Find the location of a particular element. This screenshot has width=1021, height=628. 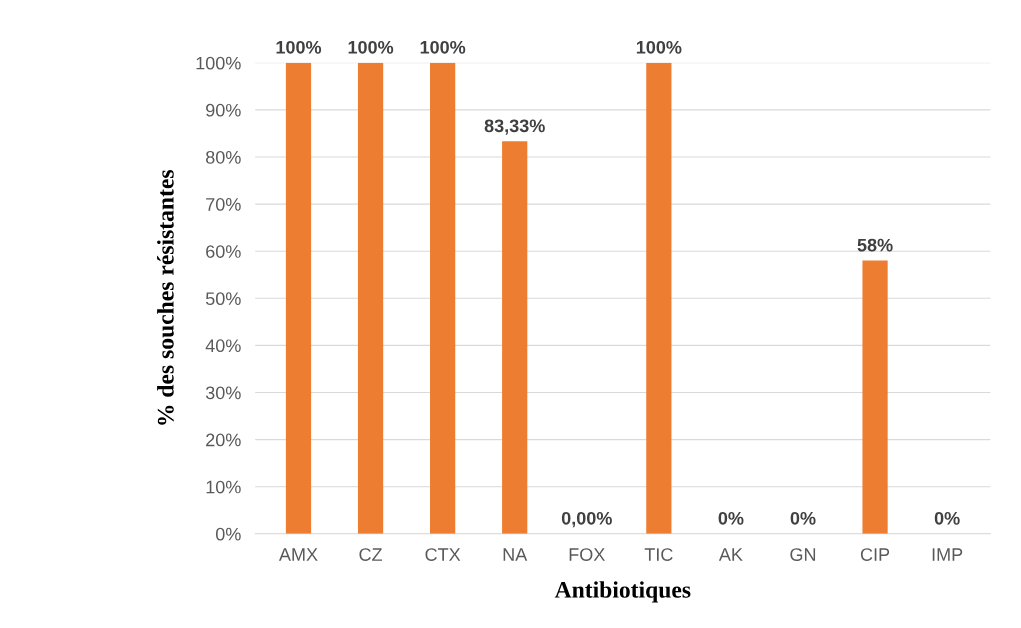

y-tick-label: 100% is located at coordinates (218, 63).